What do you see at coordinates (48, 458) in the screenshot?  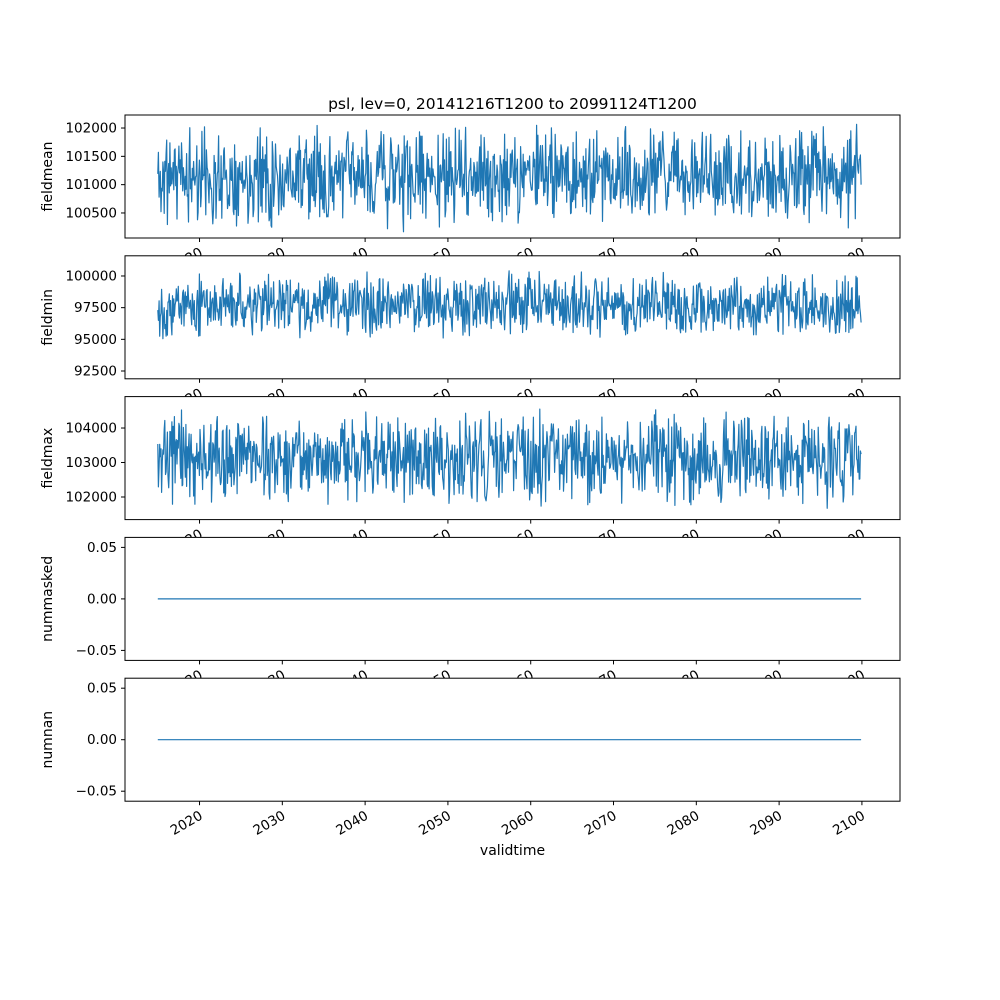 I see `y-axis-label-fieldmax: fieldmax` at bounding box center [48, 458].